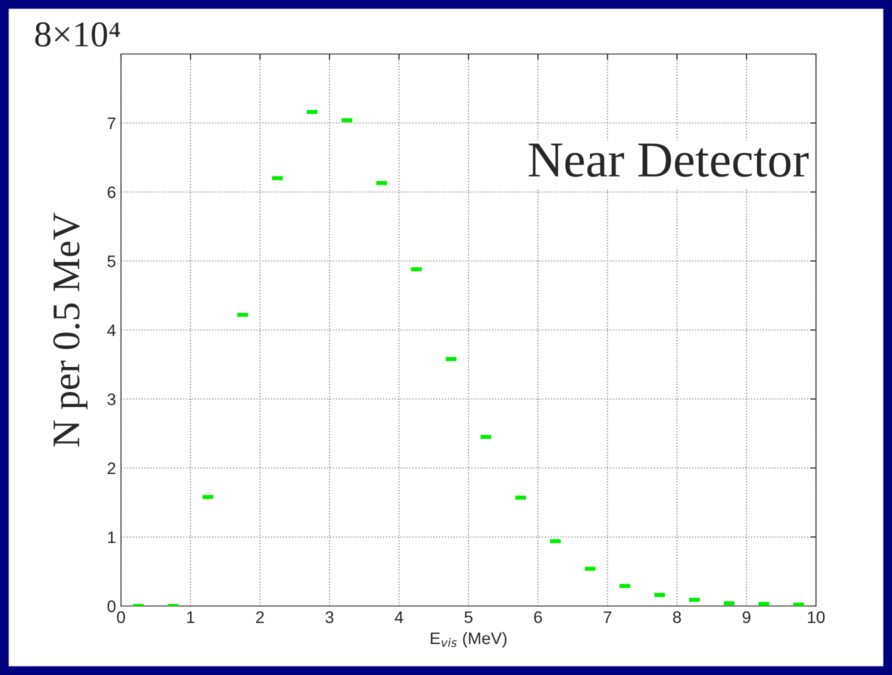 The image size is (892, 675). Describe the element at coordinates (190, 617) in the screenshot. I see `x-tick-label: 1` at that location.